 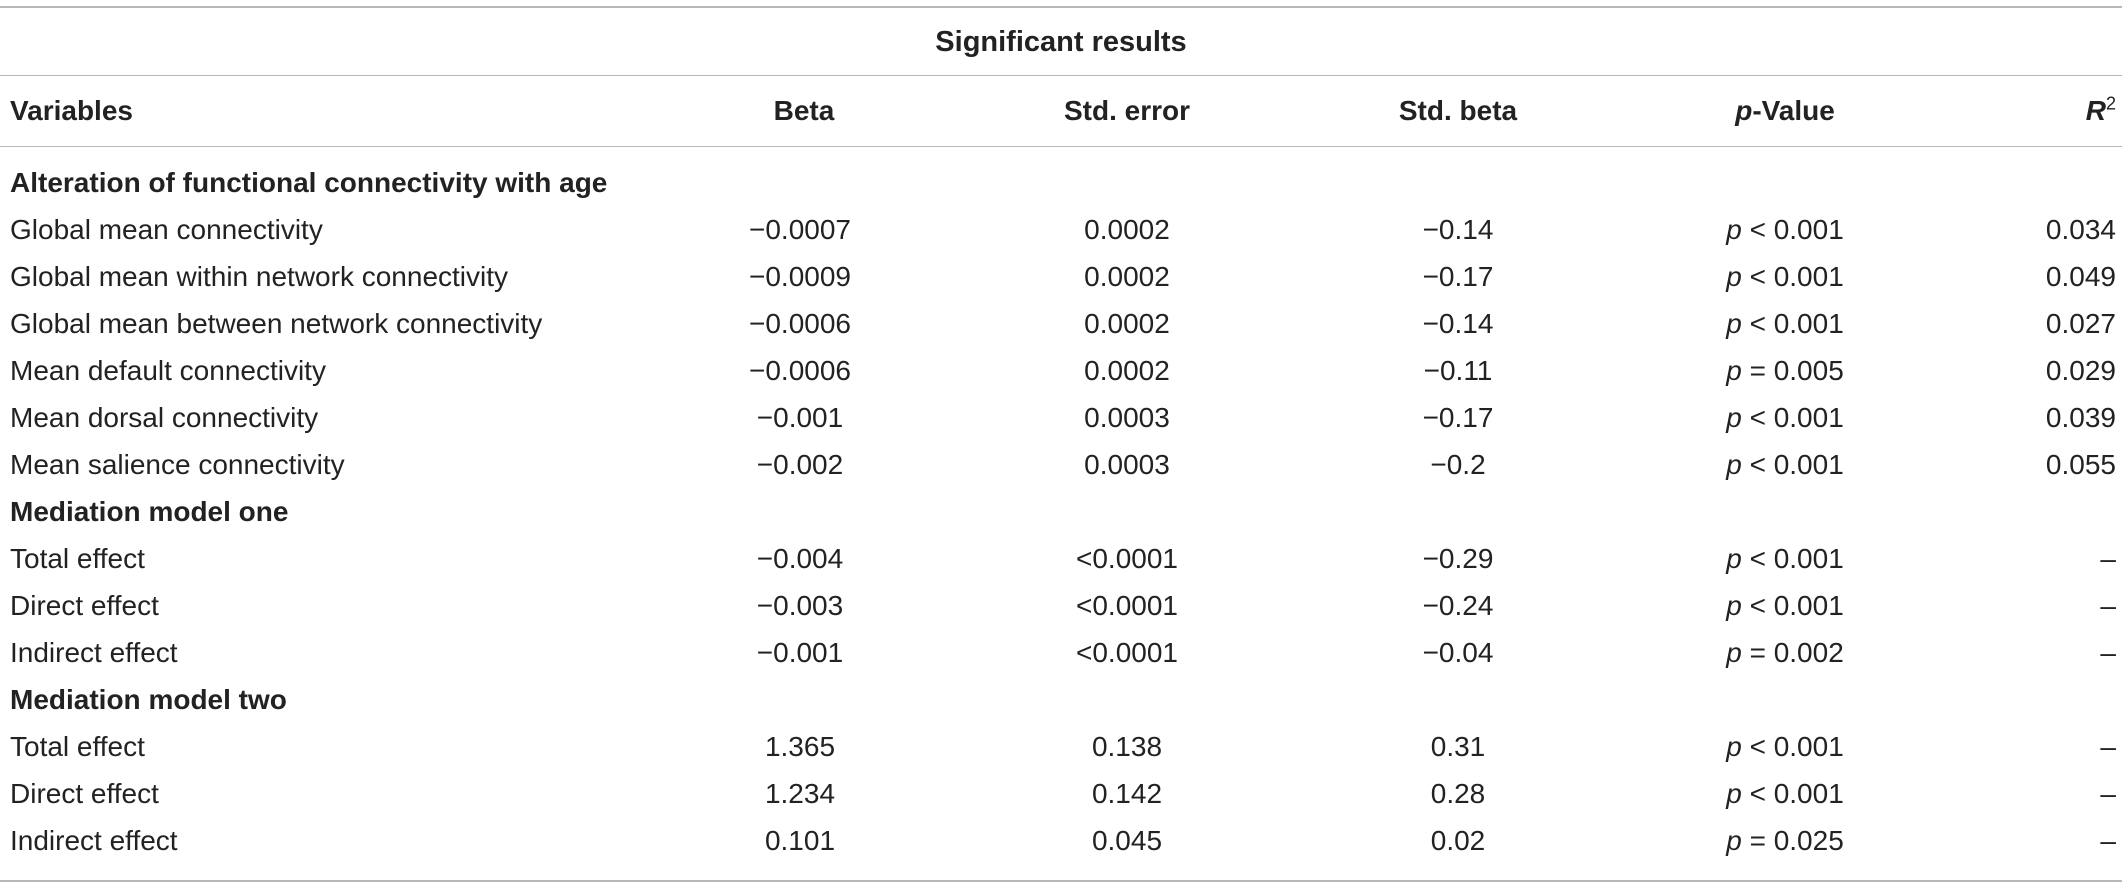 I want to click on p-value-cell: p = 0.005, so click(x=1785, y=371).